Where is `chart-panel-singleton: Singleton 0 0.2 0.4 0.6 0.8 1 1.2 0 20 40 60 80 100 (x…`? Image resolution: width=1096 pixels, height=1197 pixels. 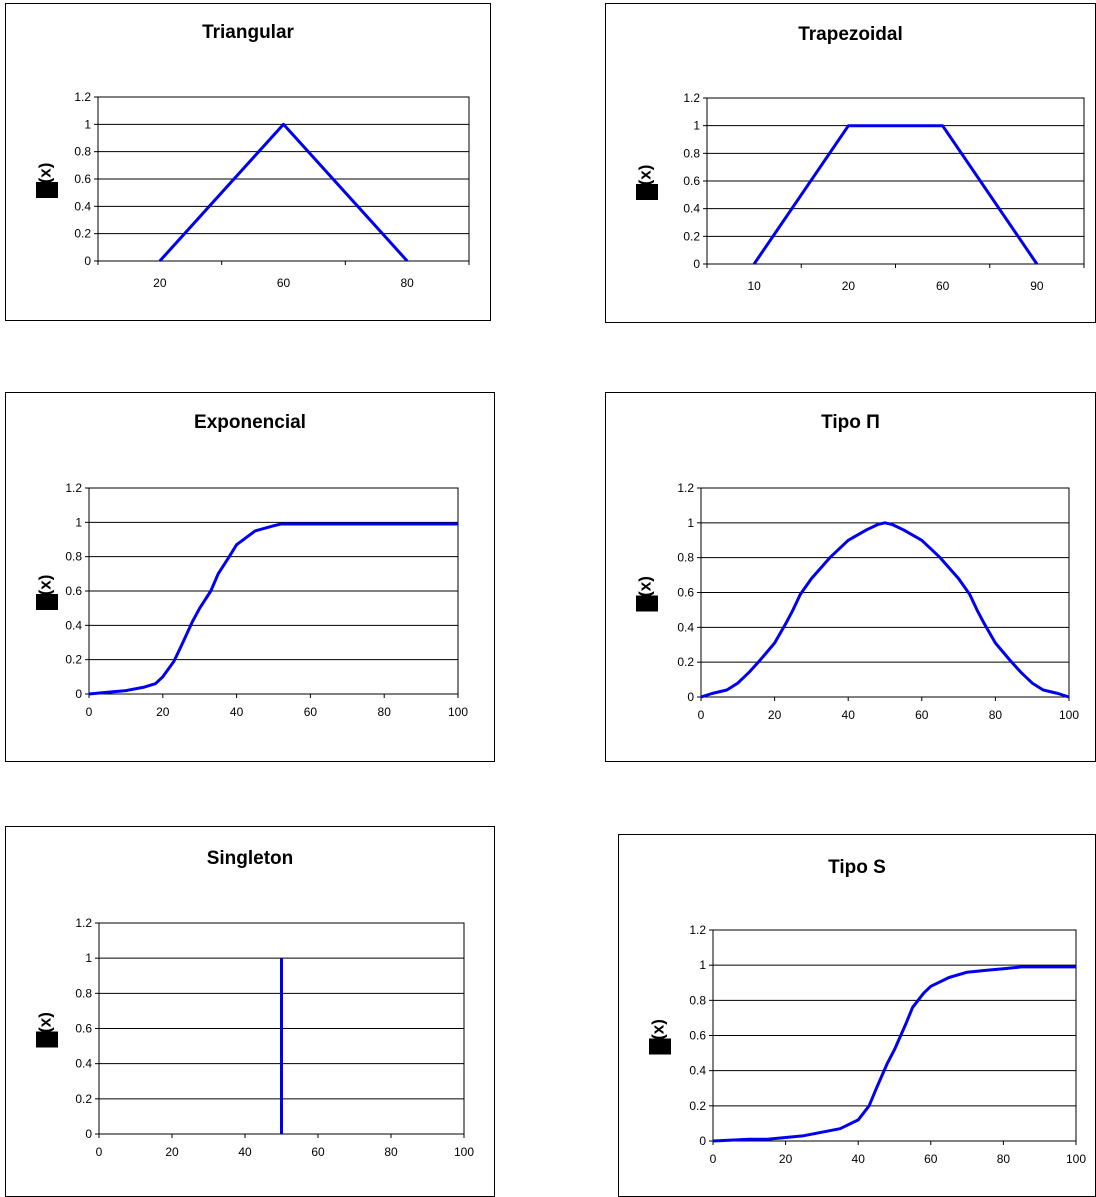 chart-panel-singleton: Singleton 0 0.2 0.4 0.6 0.8 1 1.2 0 20 40 60 80 100 (x… is located at coordinates (250, 1011).